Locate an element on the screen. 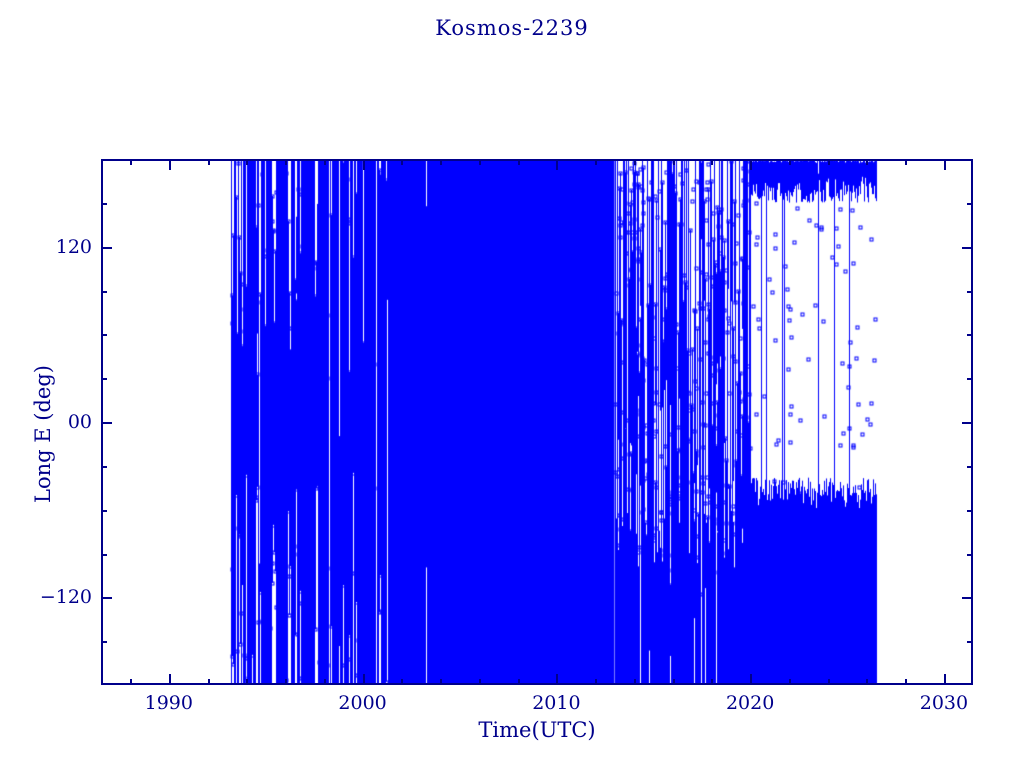  x-tick-label: 2000 is located at coordinates (362, 703).